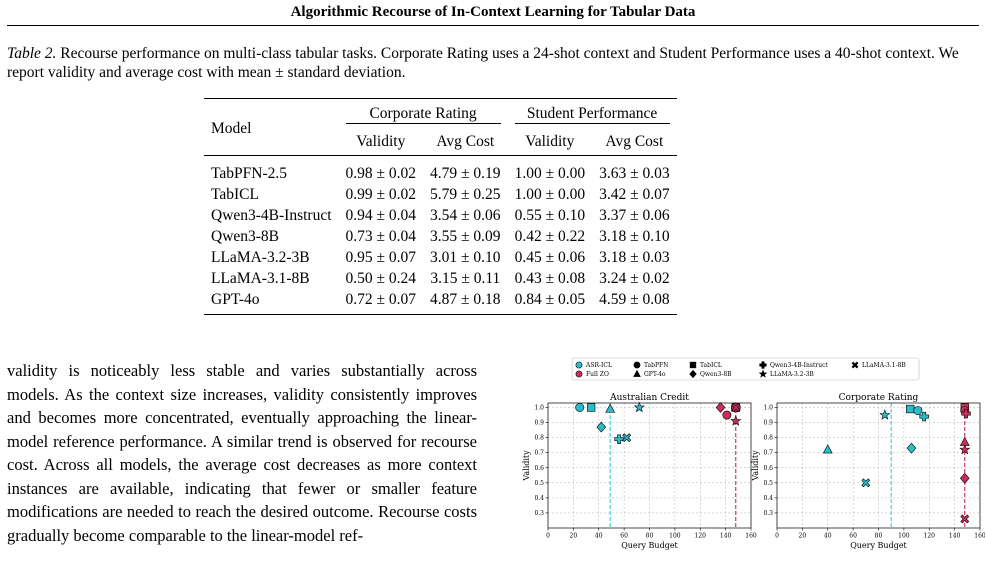  I want to click on y-tick-label: 0.3, so click(539, 513).